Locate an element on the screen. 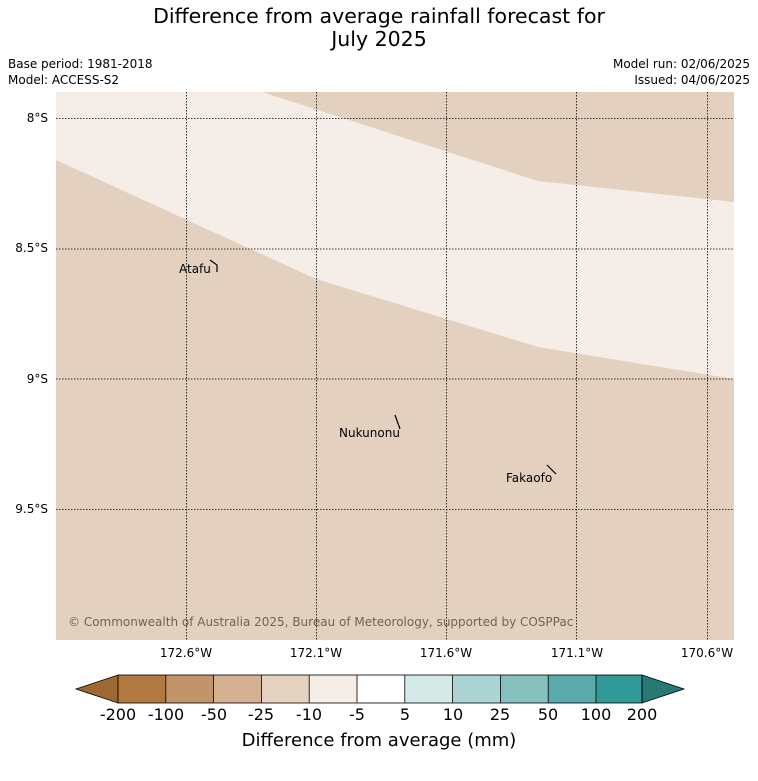 The width and height of the screenshot is (758, 781). colorbar-tick-11: 100 is located at coordinates (596, 714).